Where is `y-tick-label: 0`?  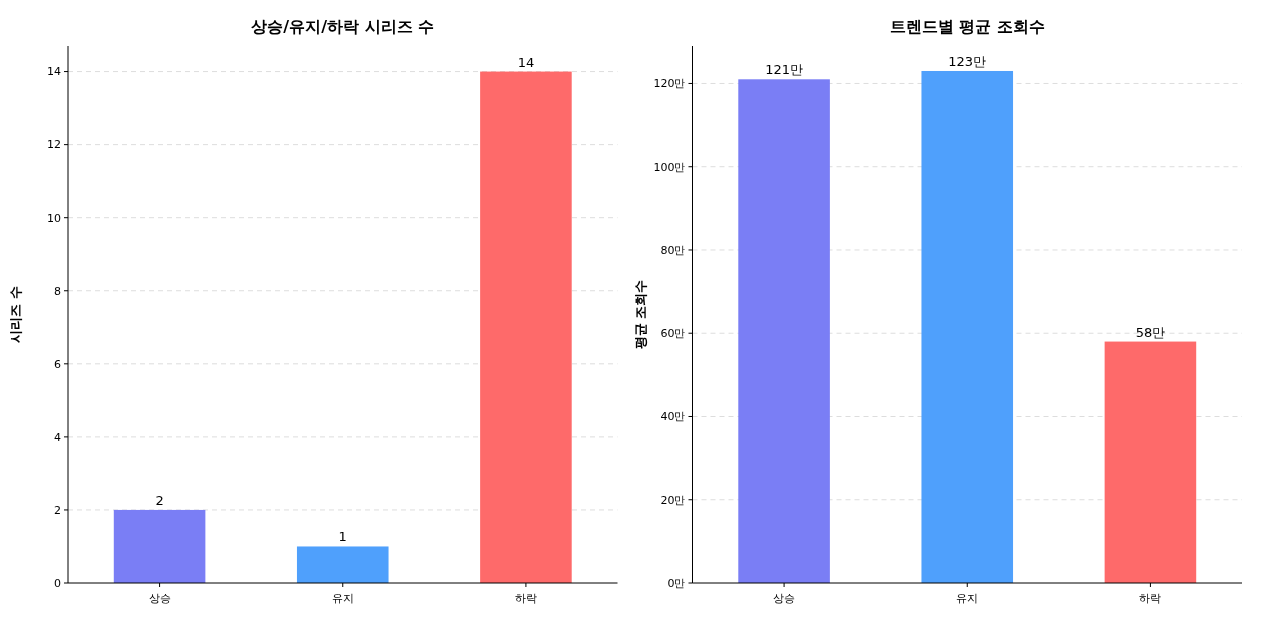 y-tick-label: 0 is located at coordinates (57, 583).